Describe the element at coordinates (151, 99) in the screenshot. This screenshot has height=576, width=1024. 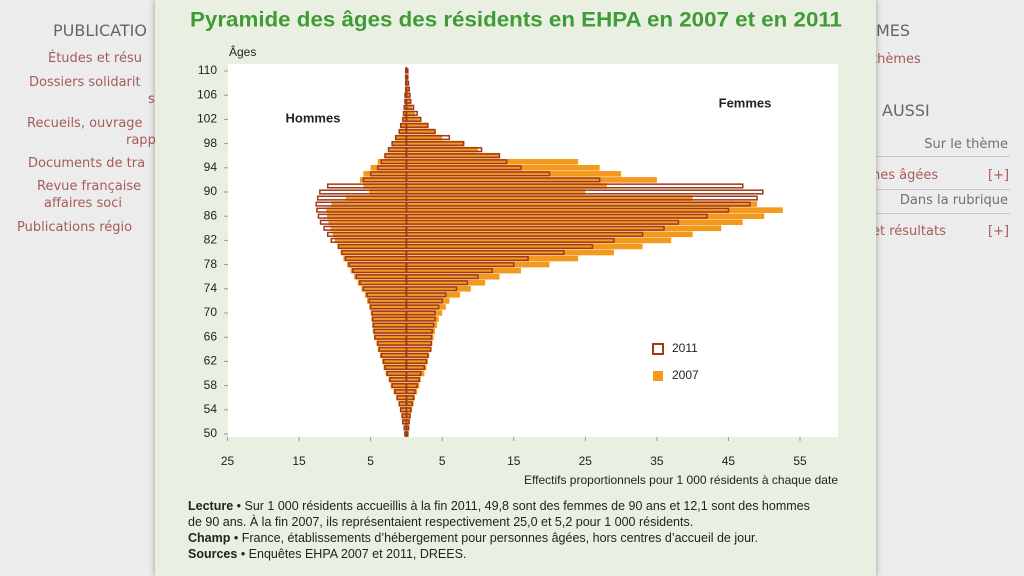
I see `menu-item: s` at that location.